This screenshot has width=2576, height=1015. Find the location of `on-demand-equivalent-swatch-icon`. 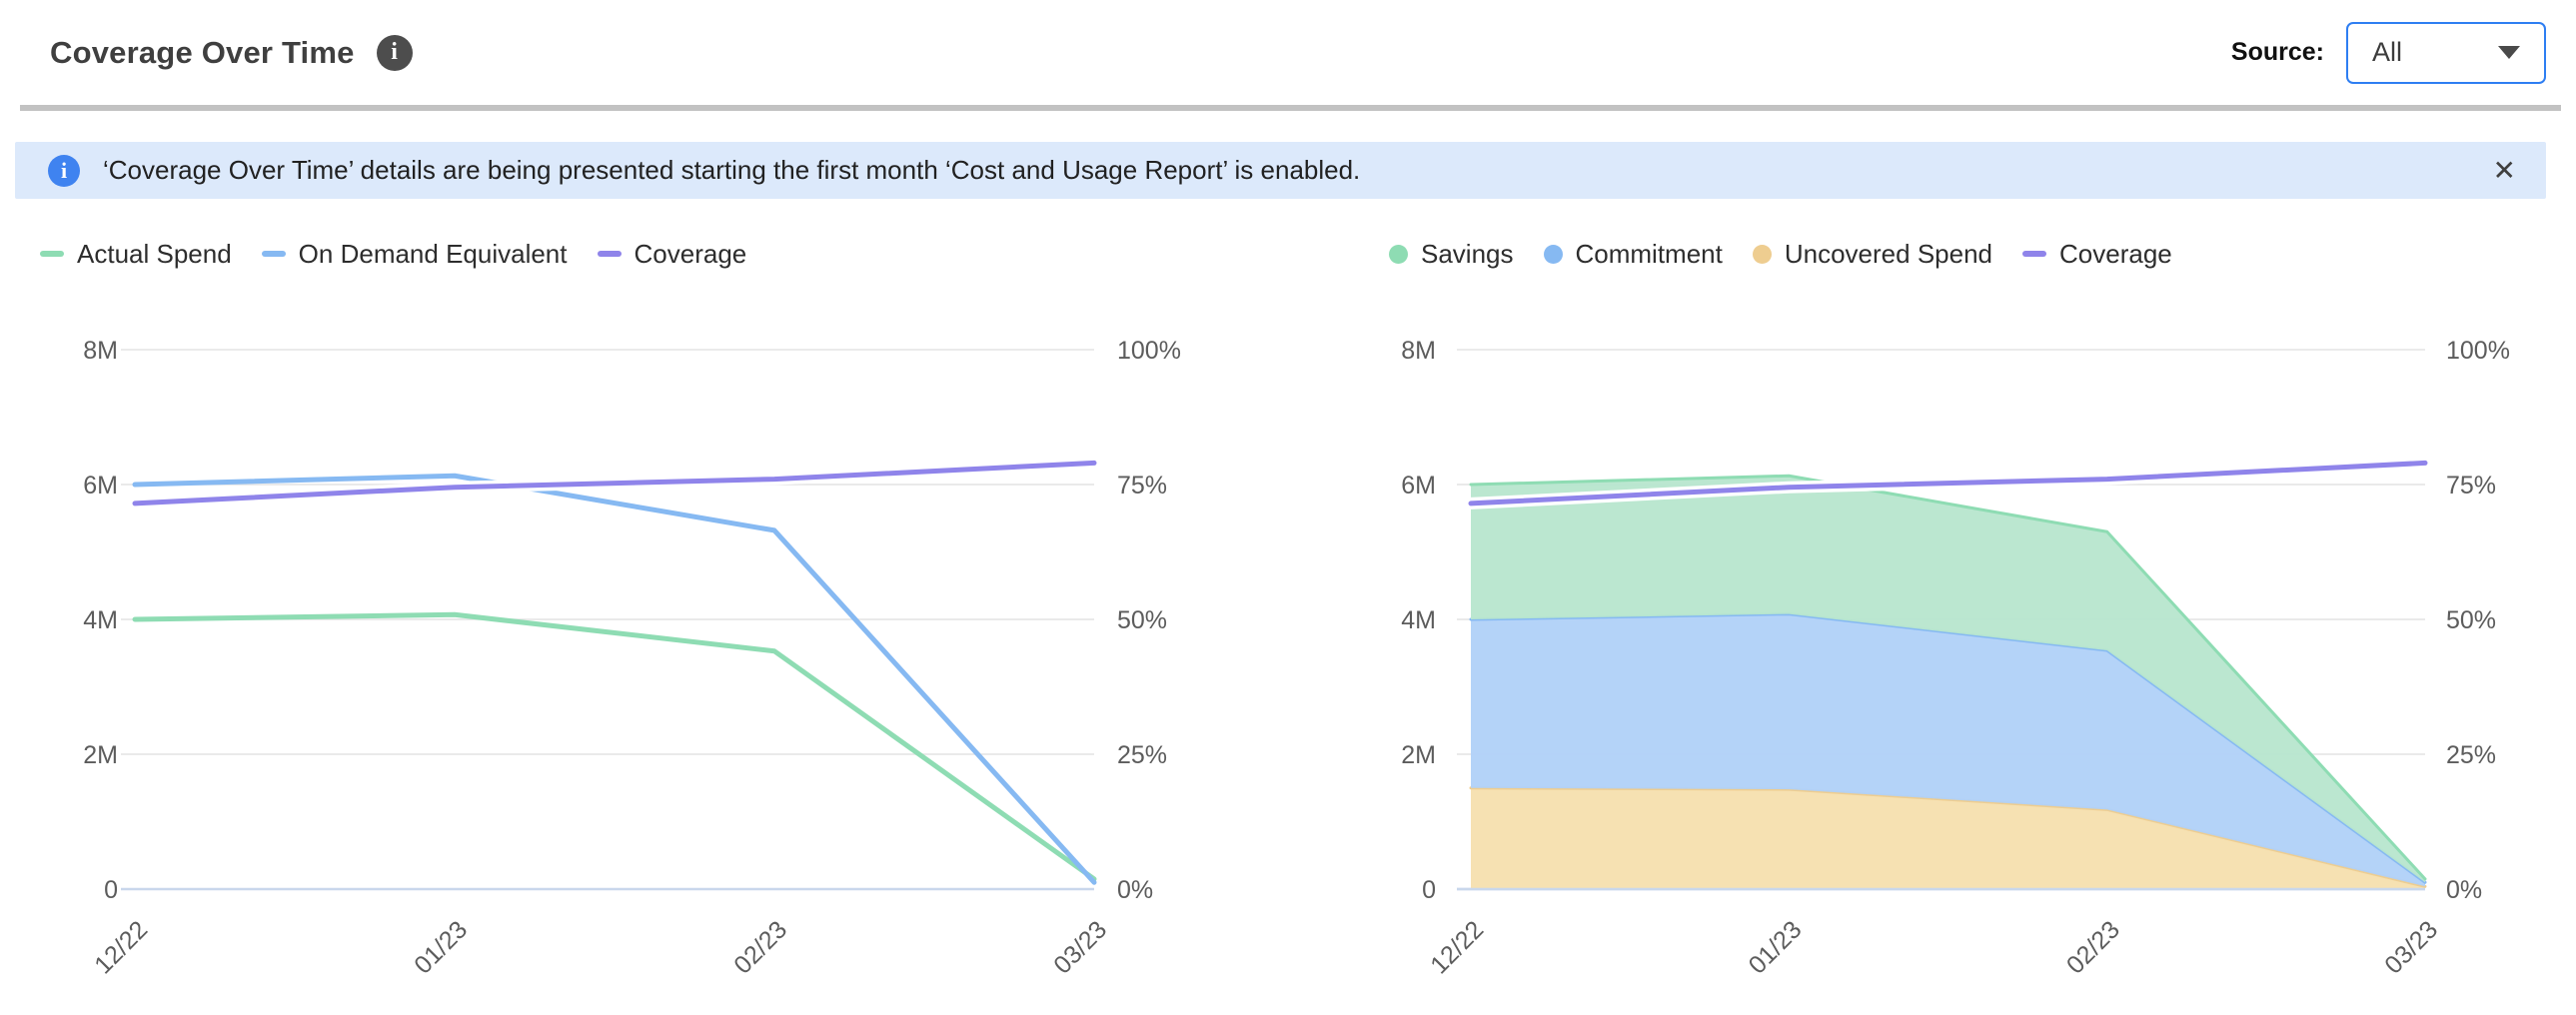

on-demand-equivalent-swatch-icon is located at coordinates (273, 254).